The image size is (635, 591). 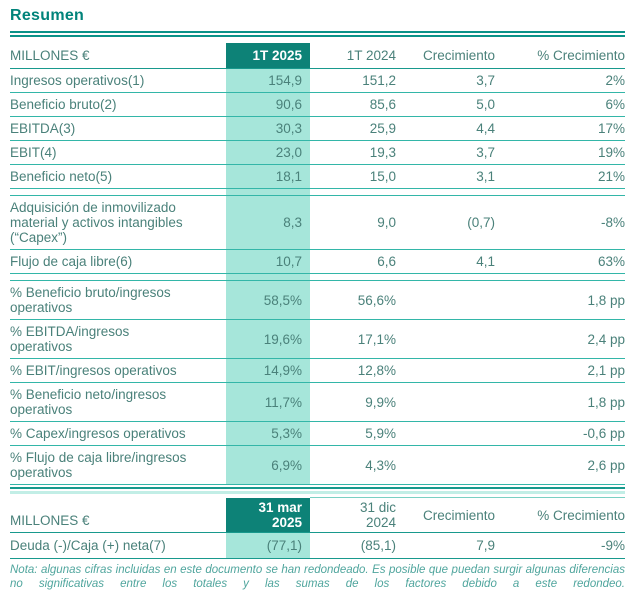 What do you see at coordinates (355, 222) in the screenshot?
I see `value-1t2024: 9,0` at bounding box center [355, 222].